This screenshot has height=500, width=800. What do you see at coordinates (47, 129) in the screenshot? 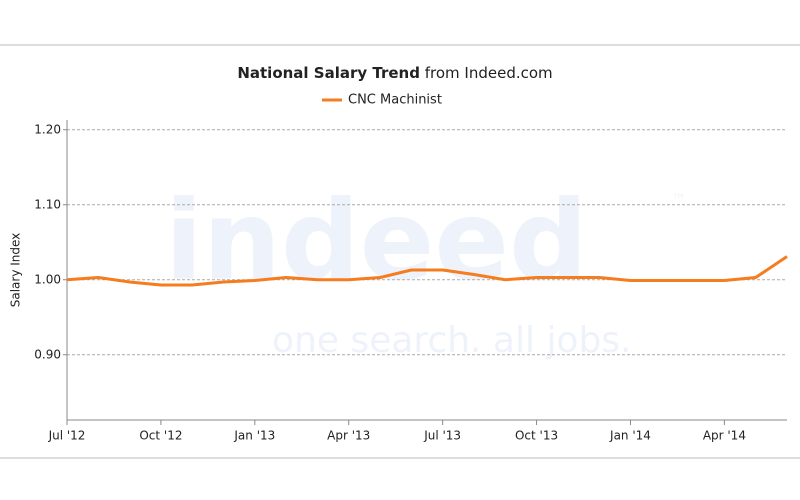
I see `y-tick-label: 1.20` at bounding box center [47, 129].